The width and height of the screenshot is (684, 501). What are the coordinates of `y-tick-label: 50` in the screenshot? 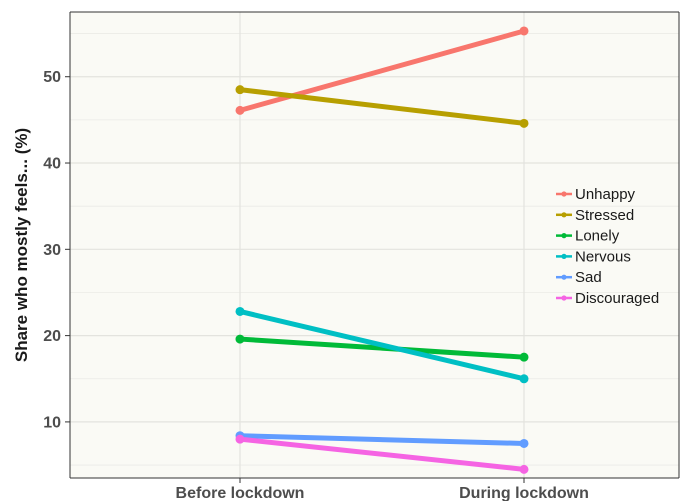 It's located at (52, 77).